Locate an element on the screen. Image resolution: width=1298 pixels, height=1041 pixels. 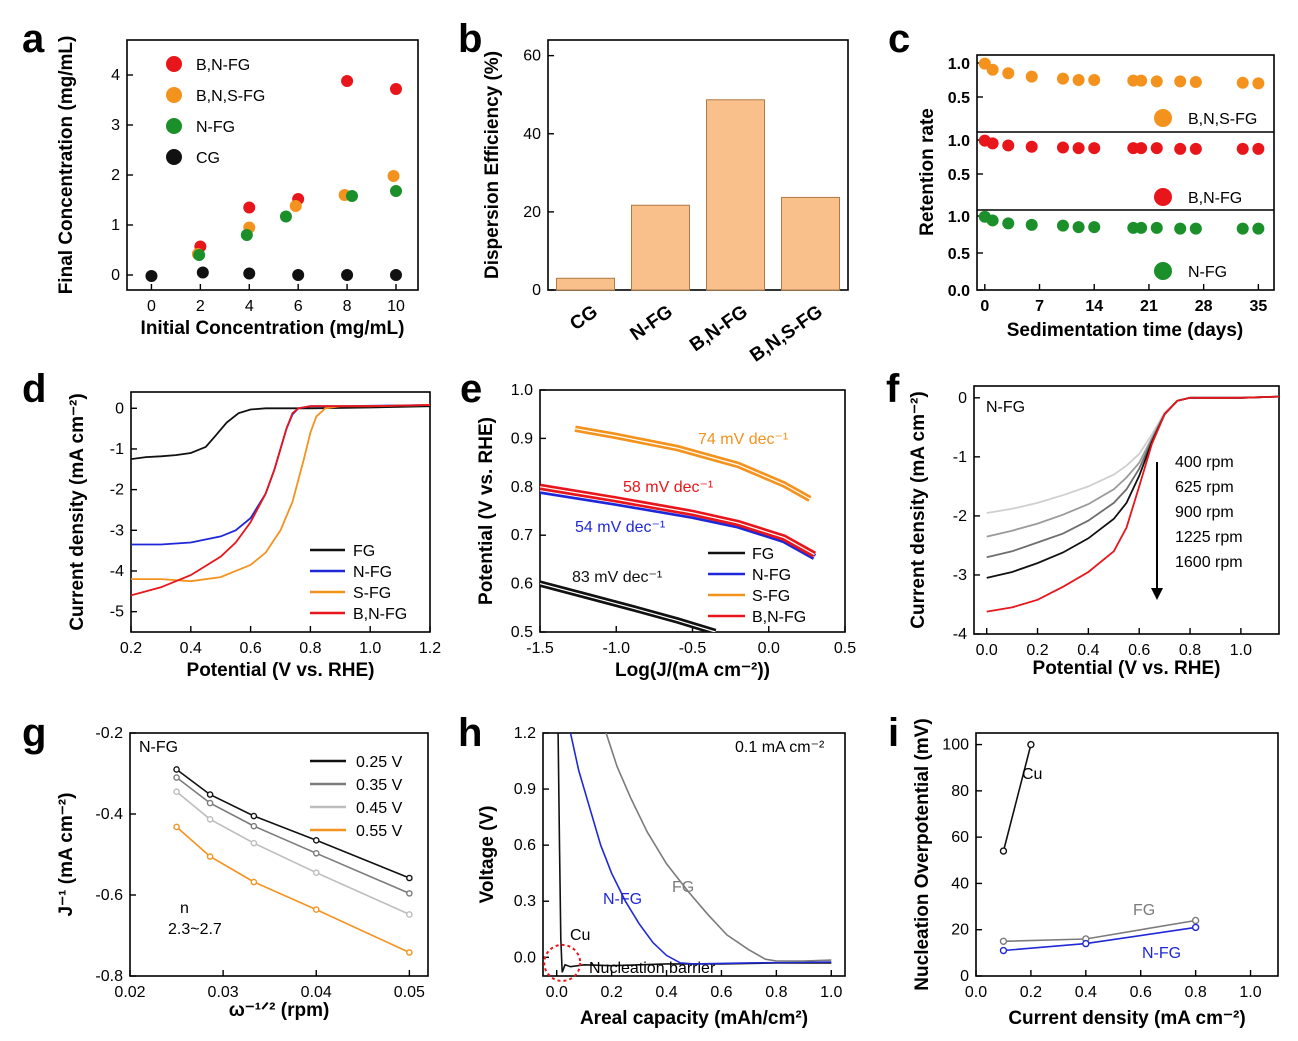
arrow-head is located at coordinates (1157, 594).